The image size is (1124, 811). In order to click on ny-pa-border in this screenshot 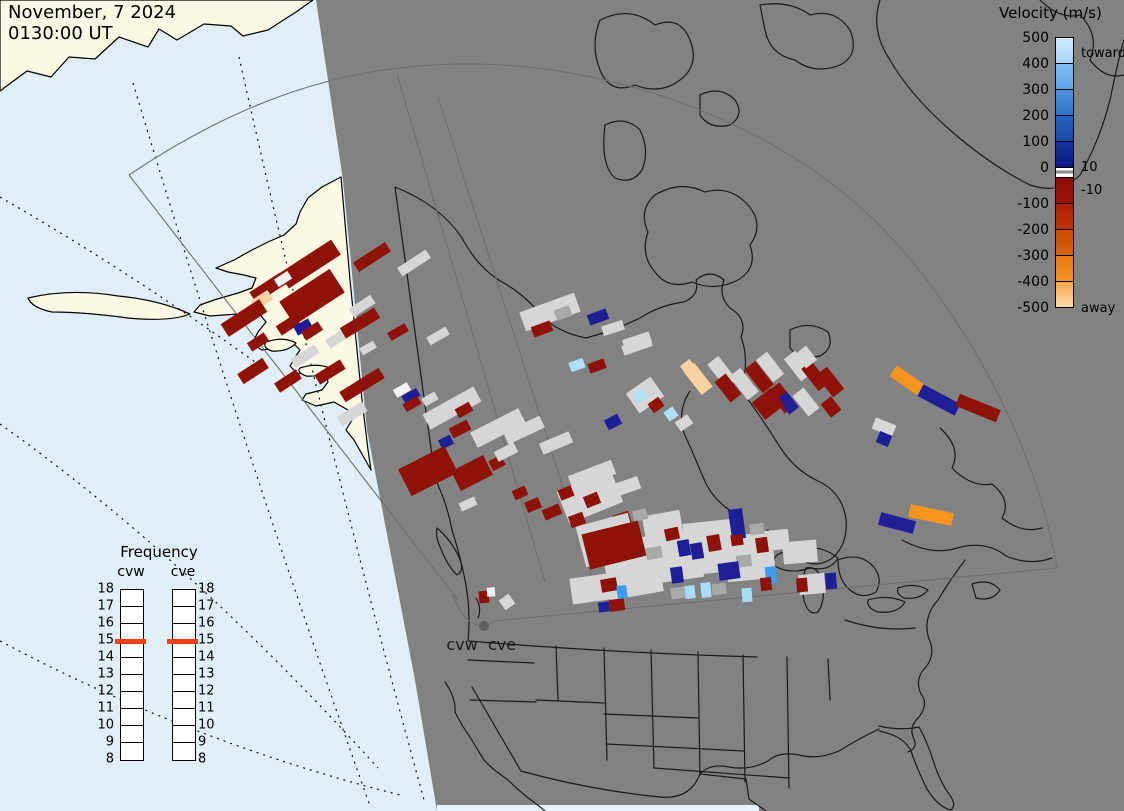, I will do `click(880, 624)`.